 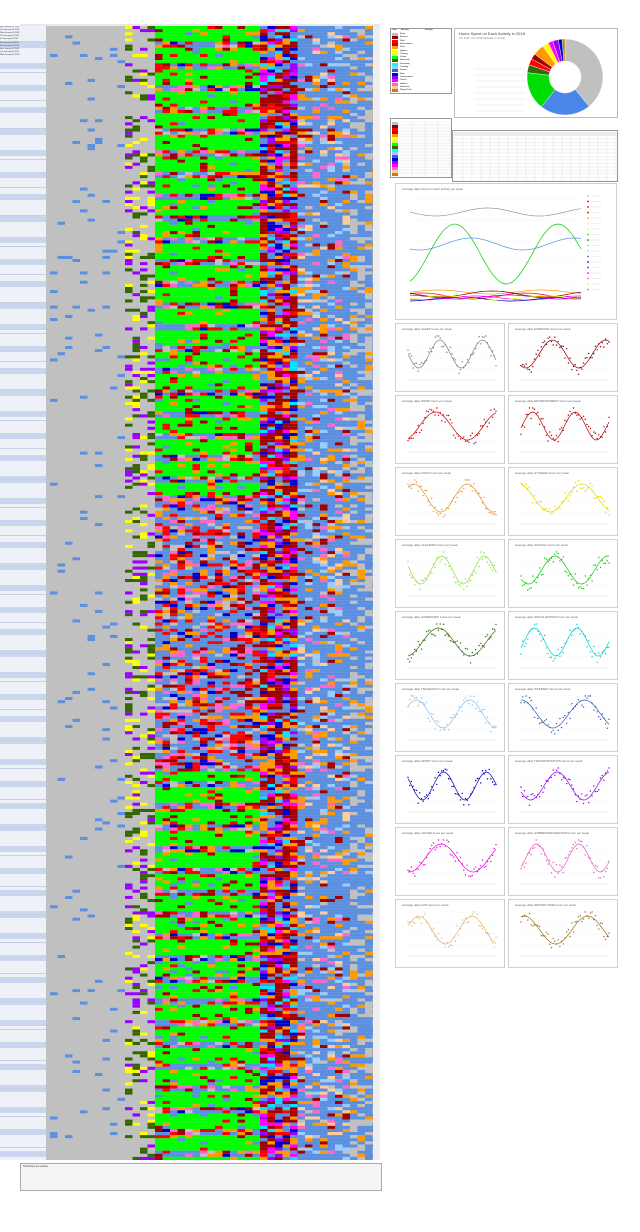 What do you see at coordinates (563, 357) in the screenshot?
I see `weekly-activity-chart: Average daily EXERCISE hours per week` at bounding box center [563, 357].